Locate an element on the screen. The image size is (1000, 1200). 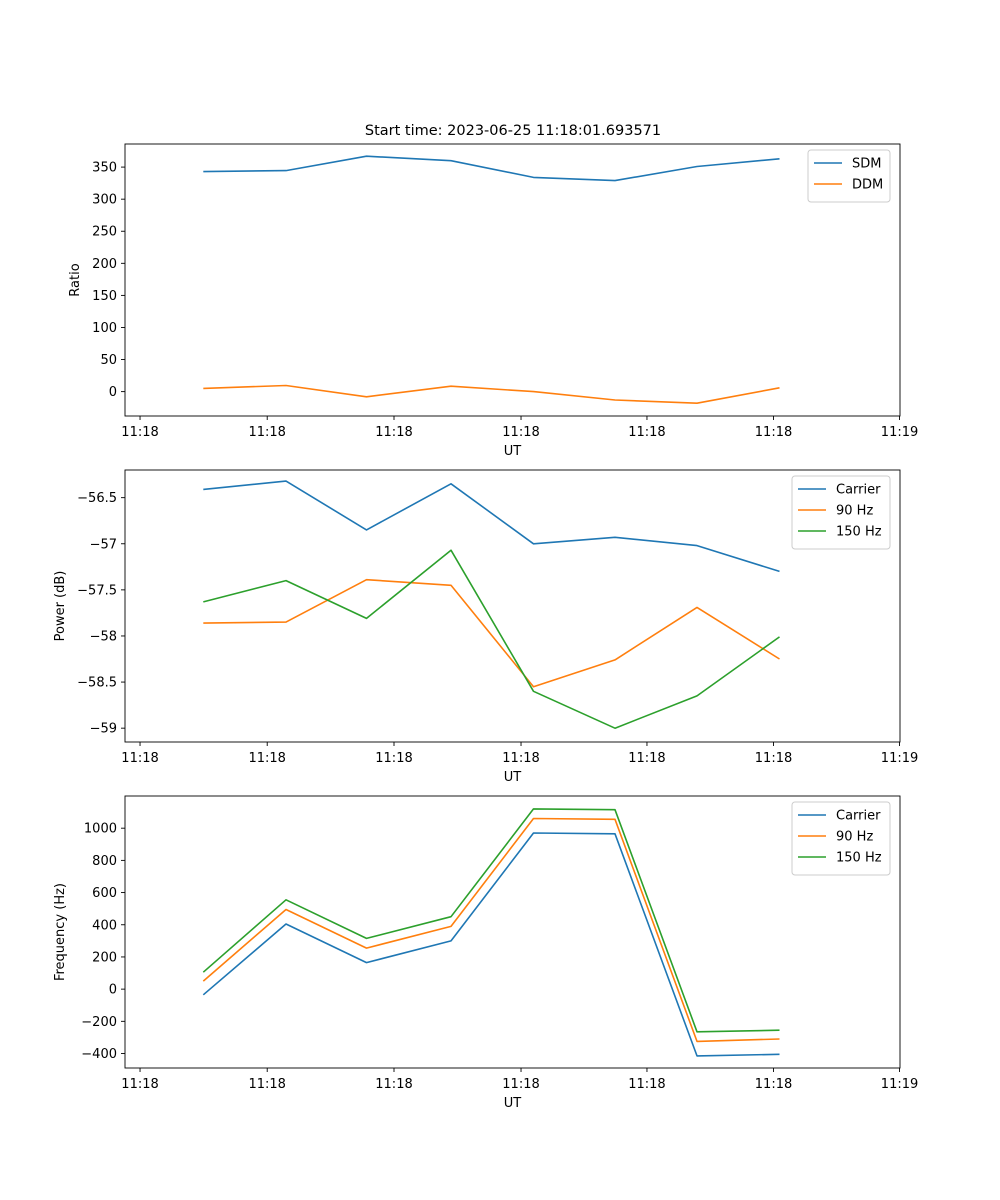
y-tick-label: −57 is located at coordinates (103, 544).